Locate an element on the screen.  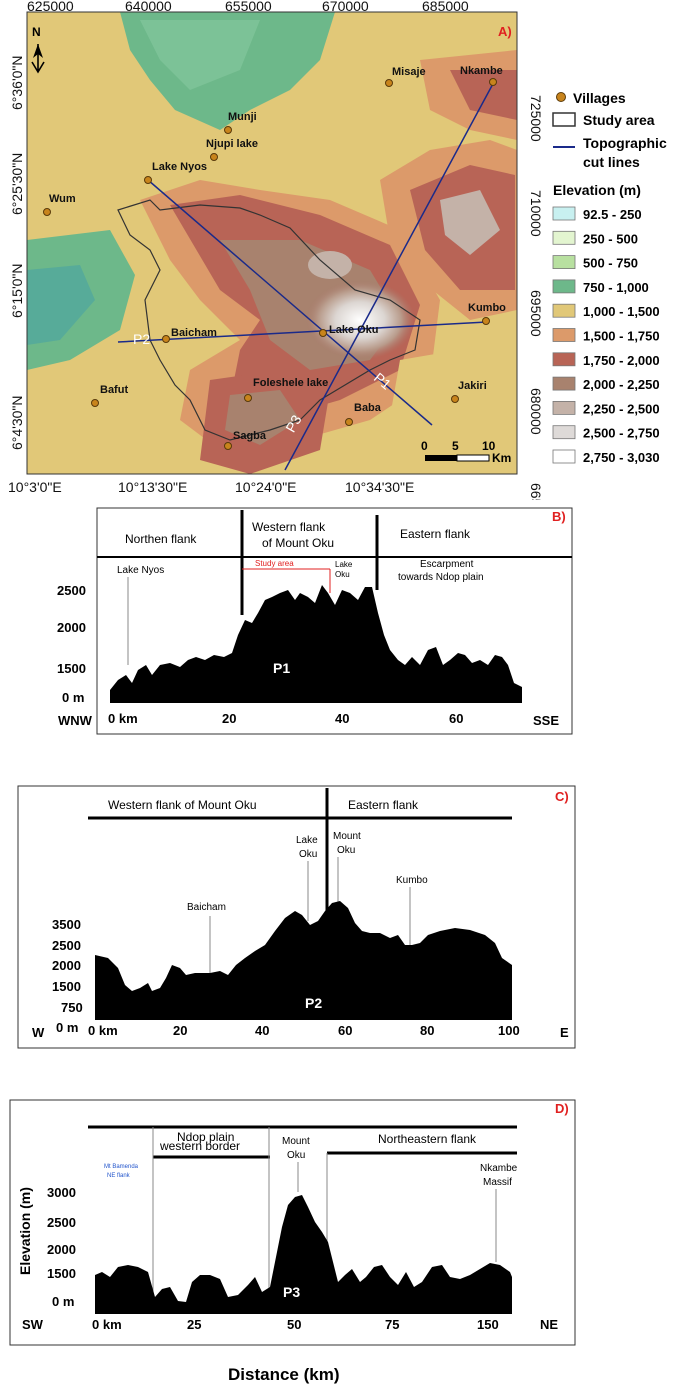
direction-right: E is located at coordinates (564, 1032).